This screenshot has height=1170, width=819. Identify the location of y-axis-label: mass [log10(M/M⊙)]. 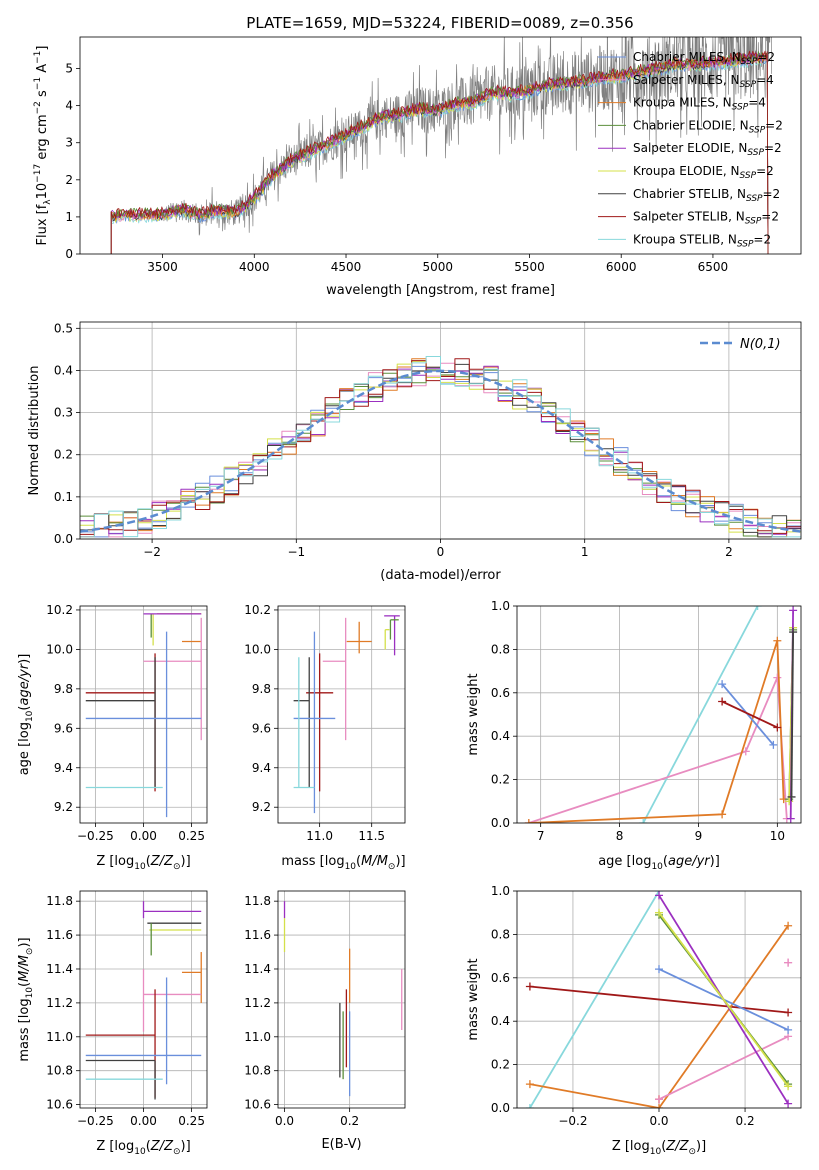
(26, 999).